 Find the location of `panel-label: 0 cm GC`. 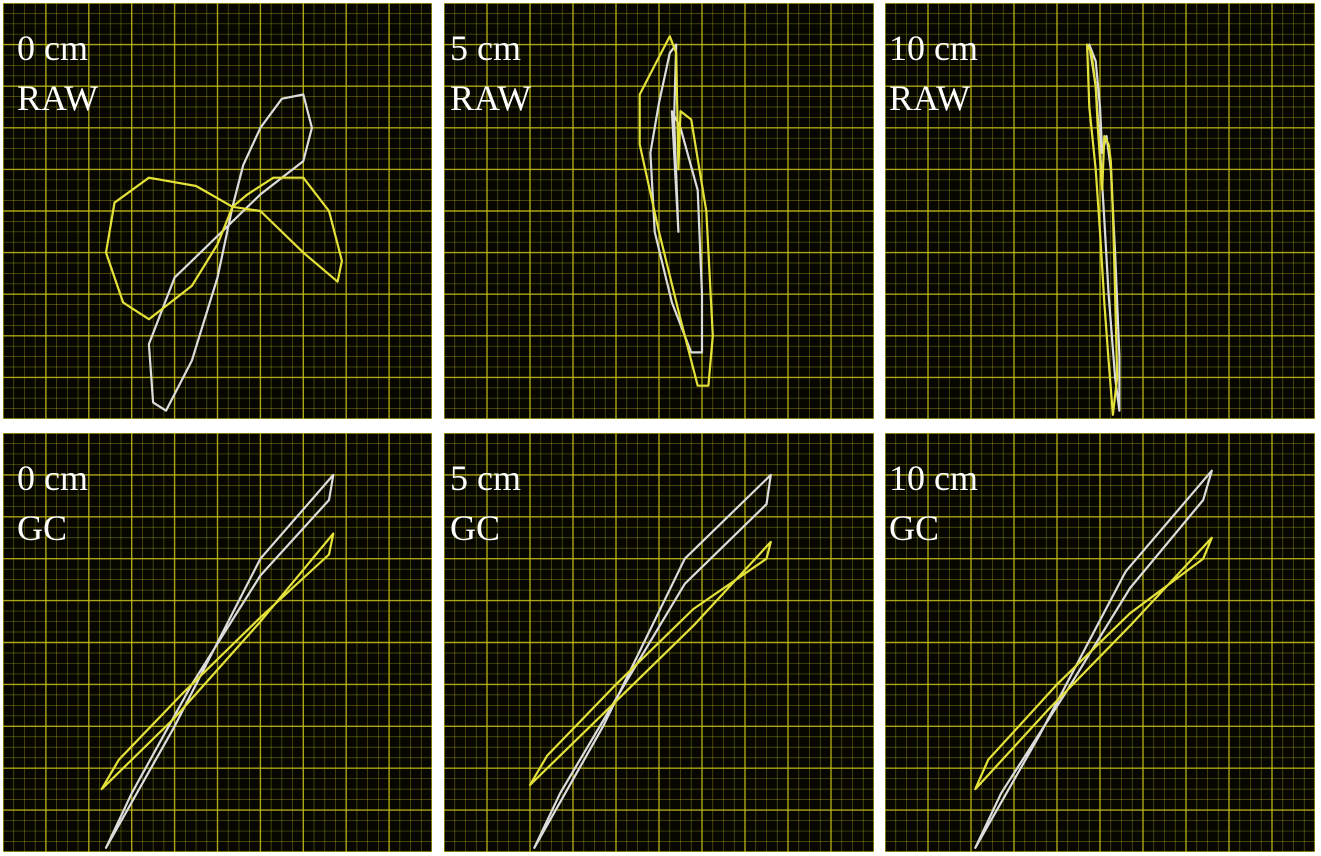

panel-label: 0 cm GC is located at coordinates (52, 503).